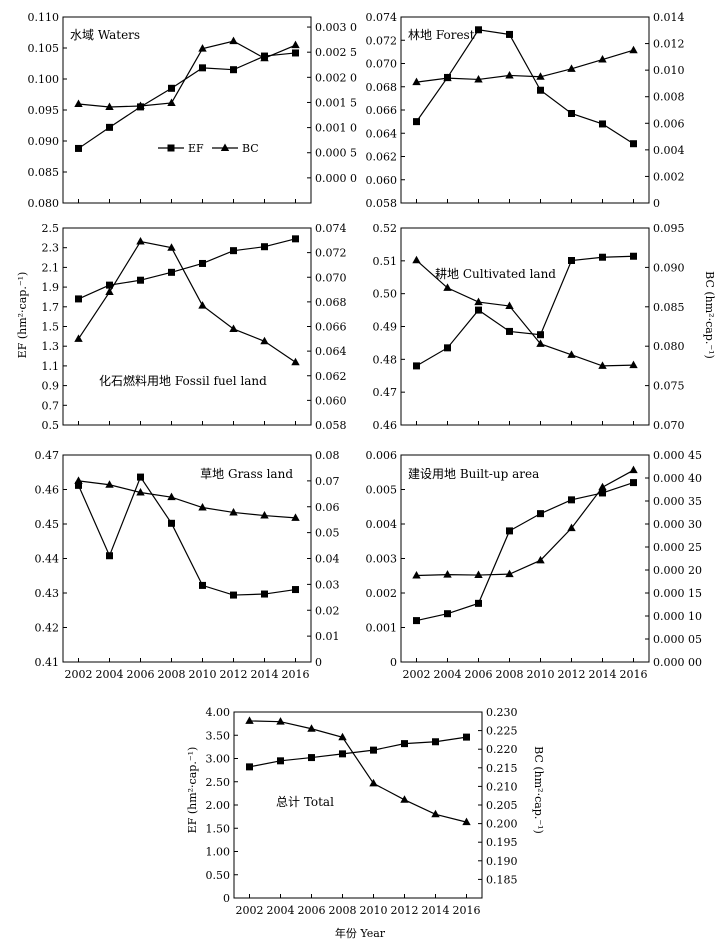 The image size is (727, 944). What do you see at coordinates (331, 400) in the screenshot?
I see `y-right-tick-label: 0.060` at bounding box center [331, 400].